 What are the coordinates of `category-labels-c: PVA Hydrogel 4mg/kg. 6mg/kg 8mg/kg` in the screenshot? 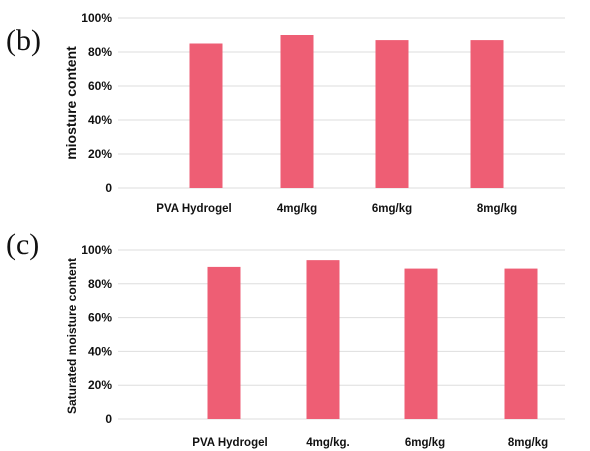 It's located at (370, 443).